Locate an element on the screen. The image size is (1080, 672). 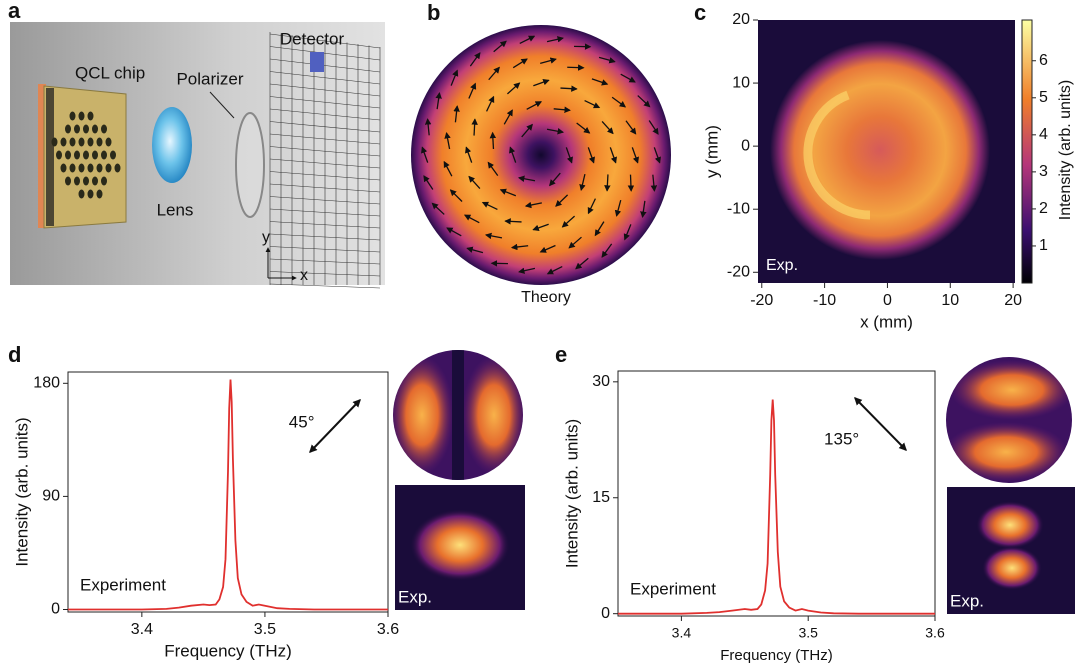
colorbar-tick-label: 4 is located at coordinates (1043, 134).